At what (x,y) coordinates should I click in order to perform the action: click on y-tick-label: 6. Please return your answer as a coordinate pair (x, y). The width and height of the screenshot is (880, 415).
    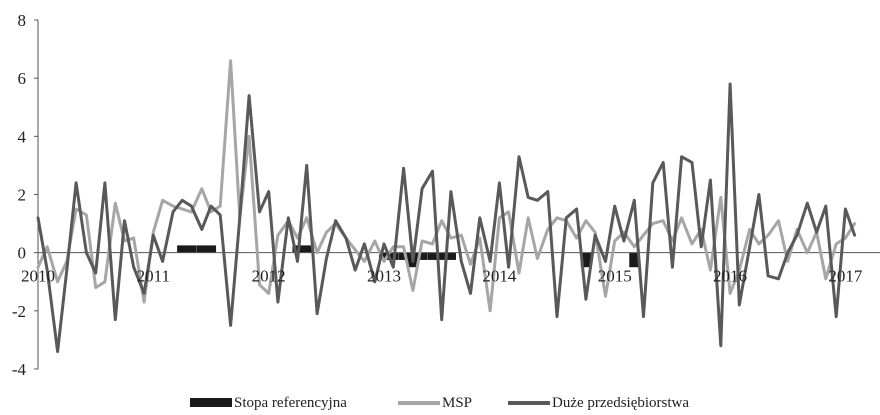
    Looking at the image, I should click on (22, 78).